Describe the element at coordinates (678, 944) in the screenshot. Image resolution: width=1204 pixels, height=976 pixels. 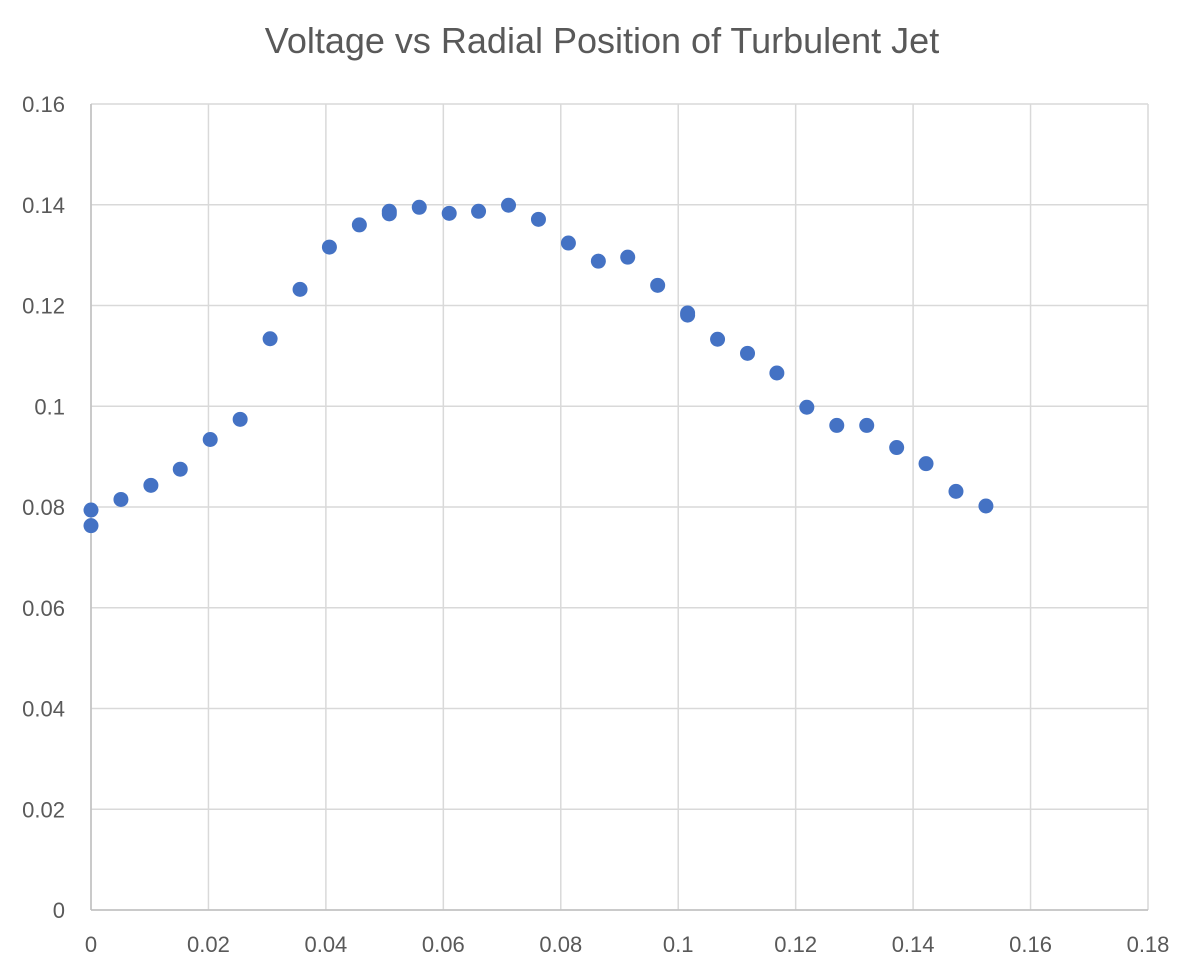
I see `x-tick-label: 0.1` at that location.